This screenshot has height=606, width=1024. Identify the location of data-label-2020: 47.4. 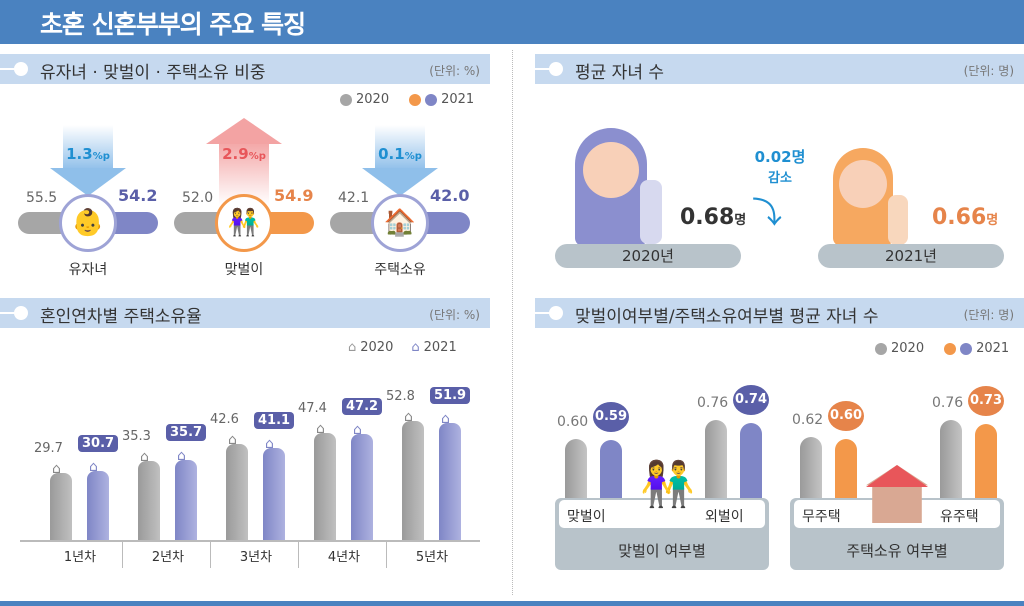
(312, 409).